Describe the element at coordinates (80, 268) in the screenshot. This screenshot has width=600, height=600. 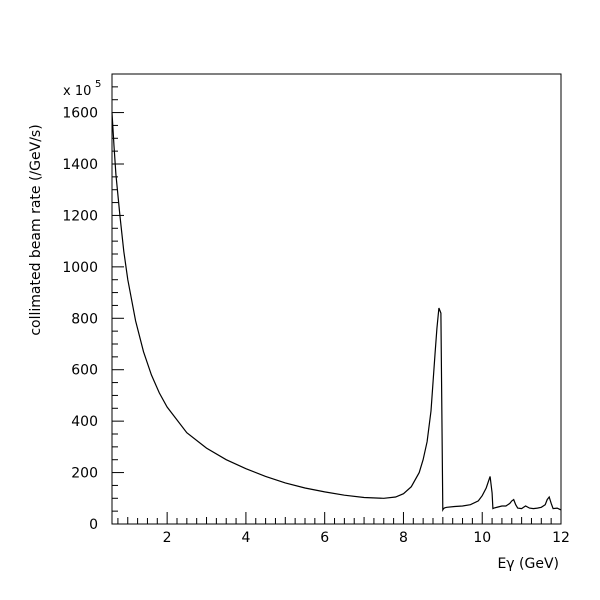
I see `y-tick-label: 1000` at that location.